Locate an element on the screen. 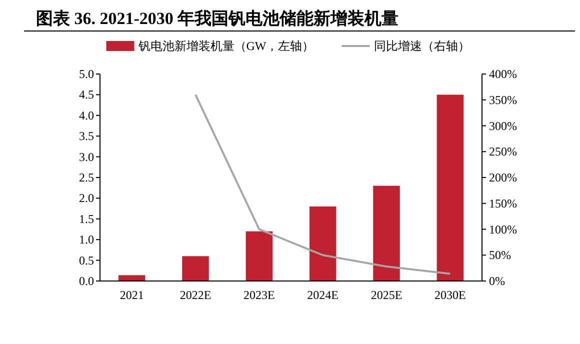  y2-tick-label: 100% is located at coordinates (503, 229).